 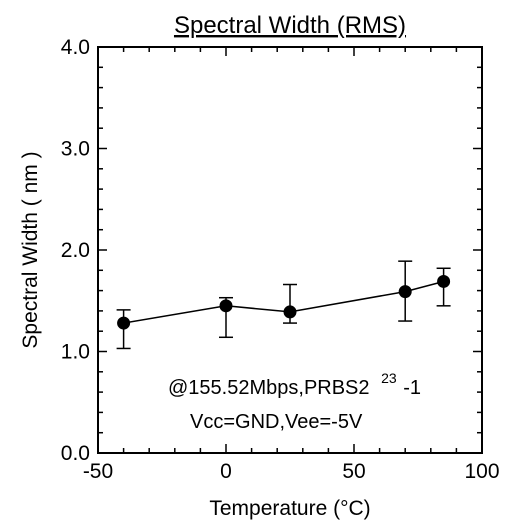 I want to click on y-tick-label: 3.0, so click(x=75, y=149).